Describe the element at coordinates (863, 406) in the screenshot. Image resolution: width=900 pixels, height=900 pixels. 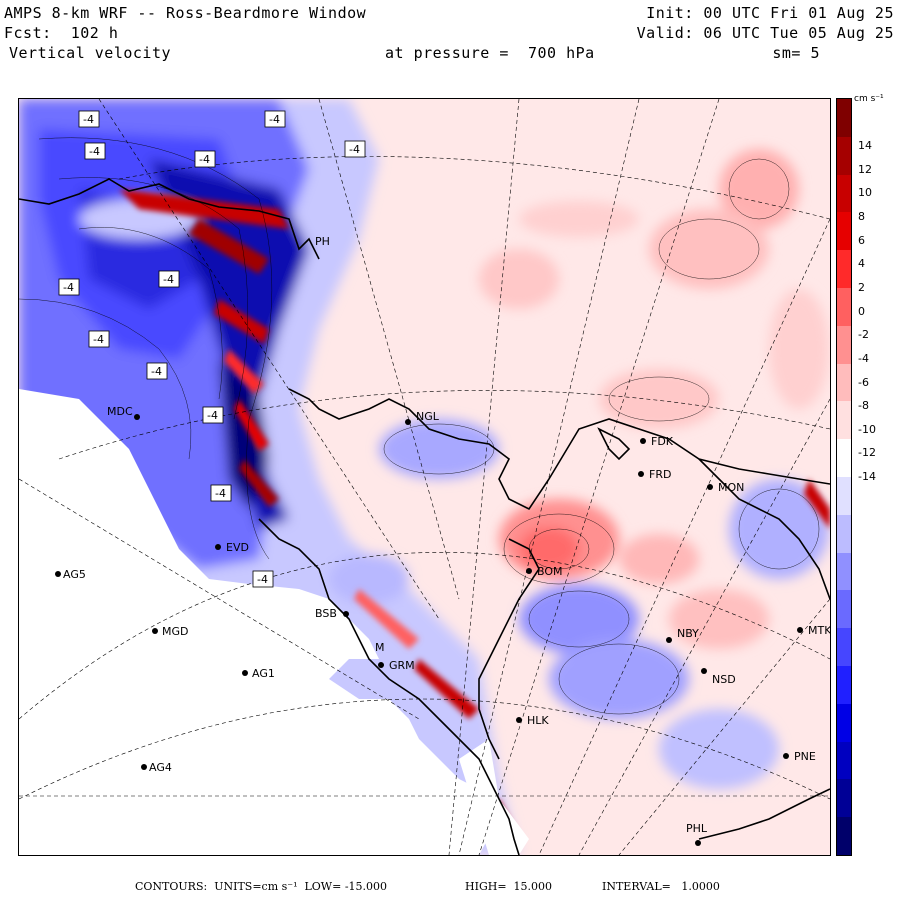
I see `colorbar-tick-label: -8` at that location.